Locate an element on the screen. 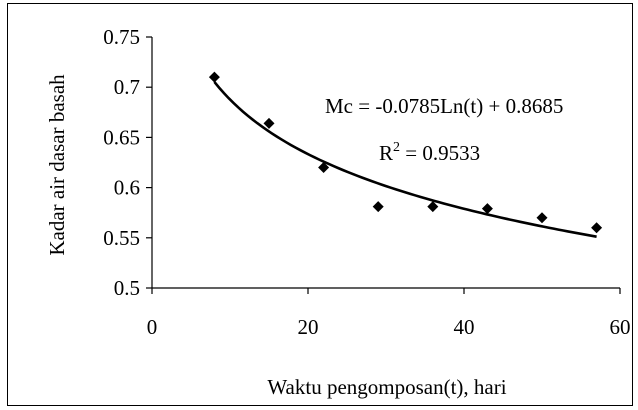 The image size is (638, 410). x-ticks: 0 20 40 60 is located at coordinates (389, 313).